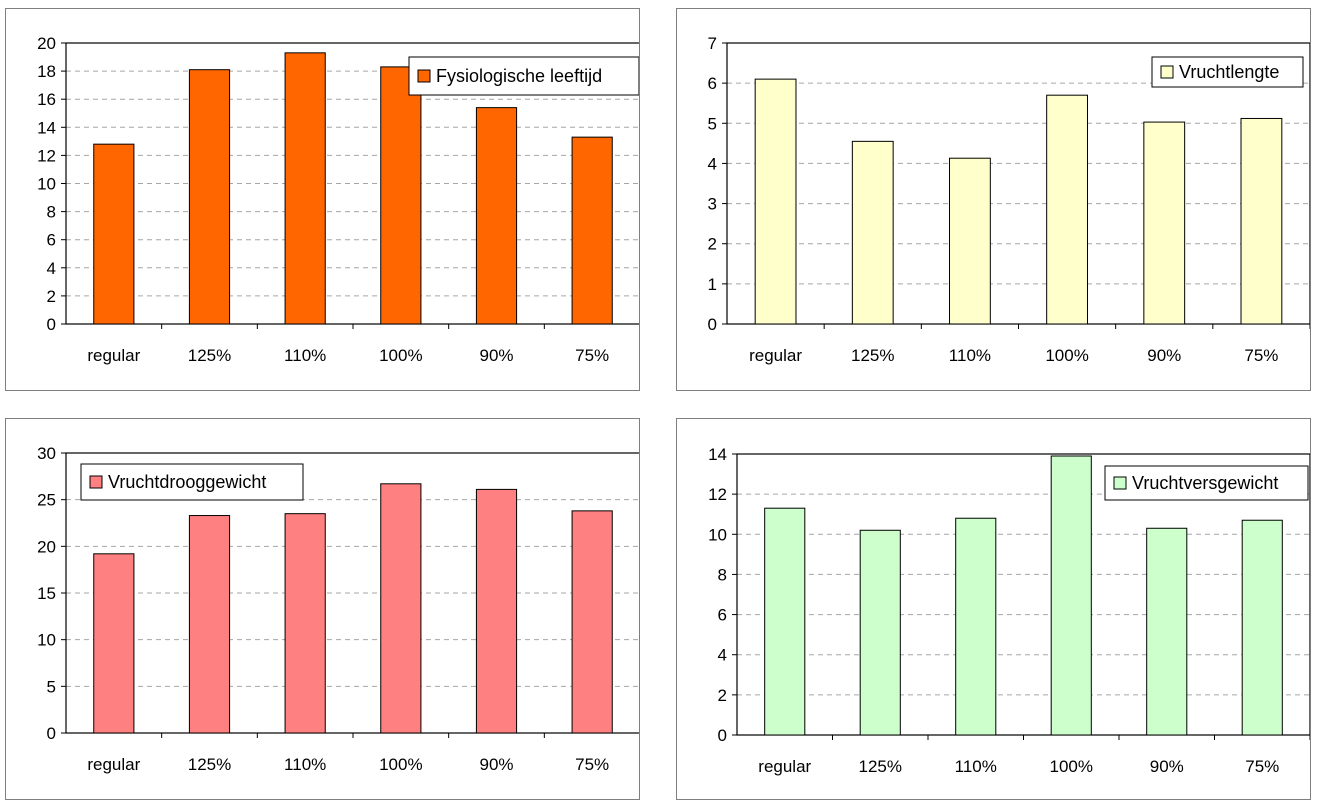 Image resolution: width=1317 pixels, height=801 pixels. I want to click on y-tick-label: 15, so click(46, 593).